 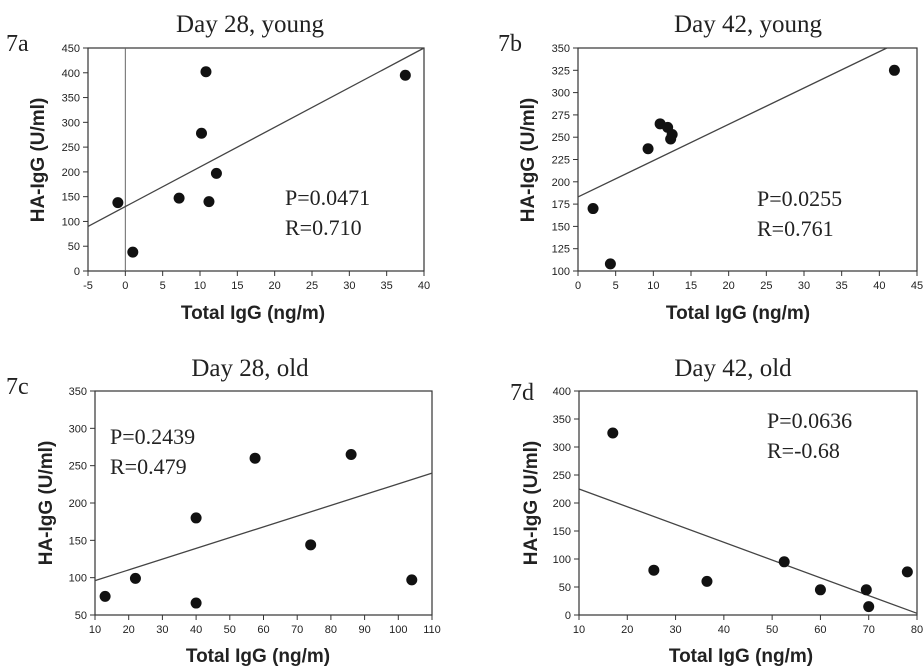 What do you see at coordinates (748, 24) in the screenshot?
I see `chart-title: Day 42, young` at bounding box center [748, 24].